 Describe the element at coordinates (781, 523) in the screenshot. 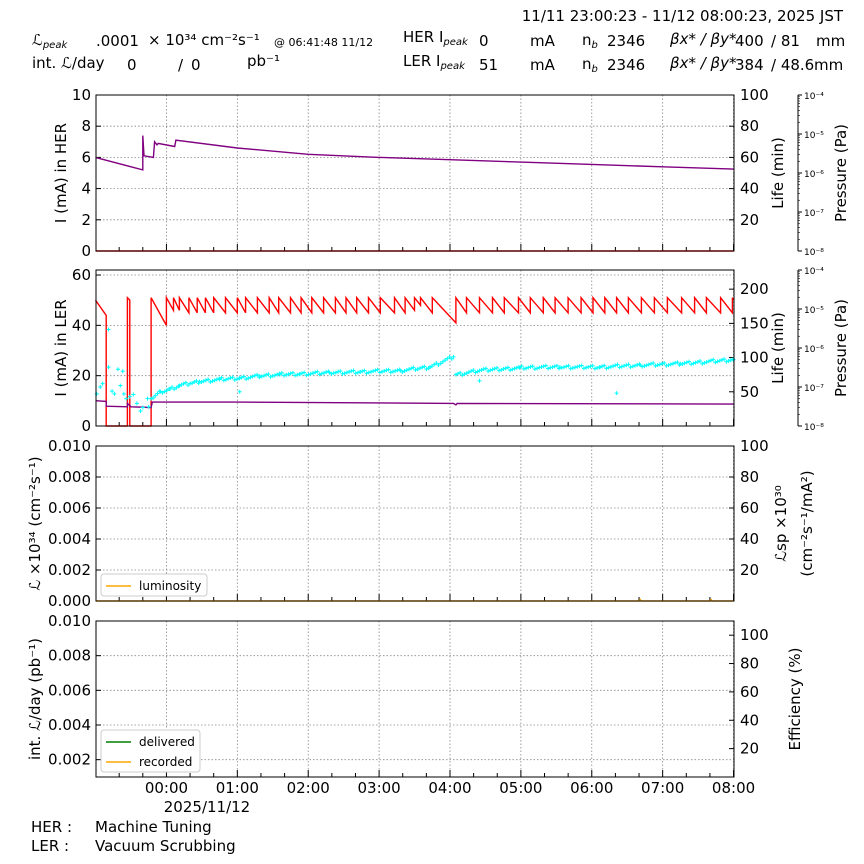

I see `y2-axis-title: ℒsp ×10³⁰` at that location.